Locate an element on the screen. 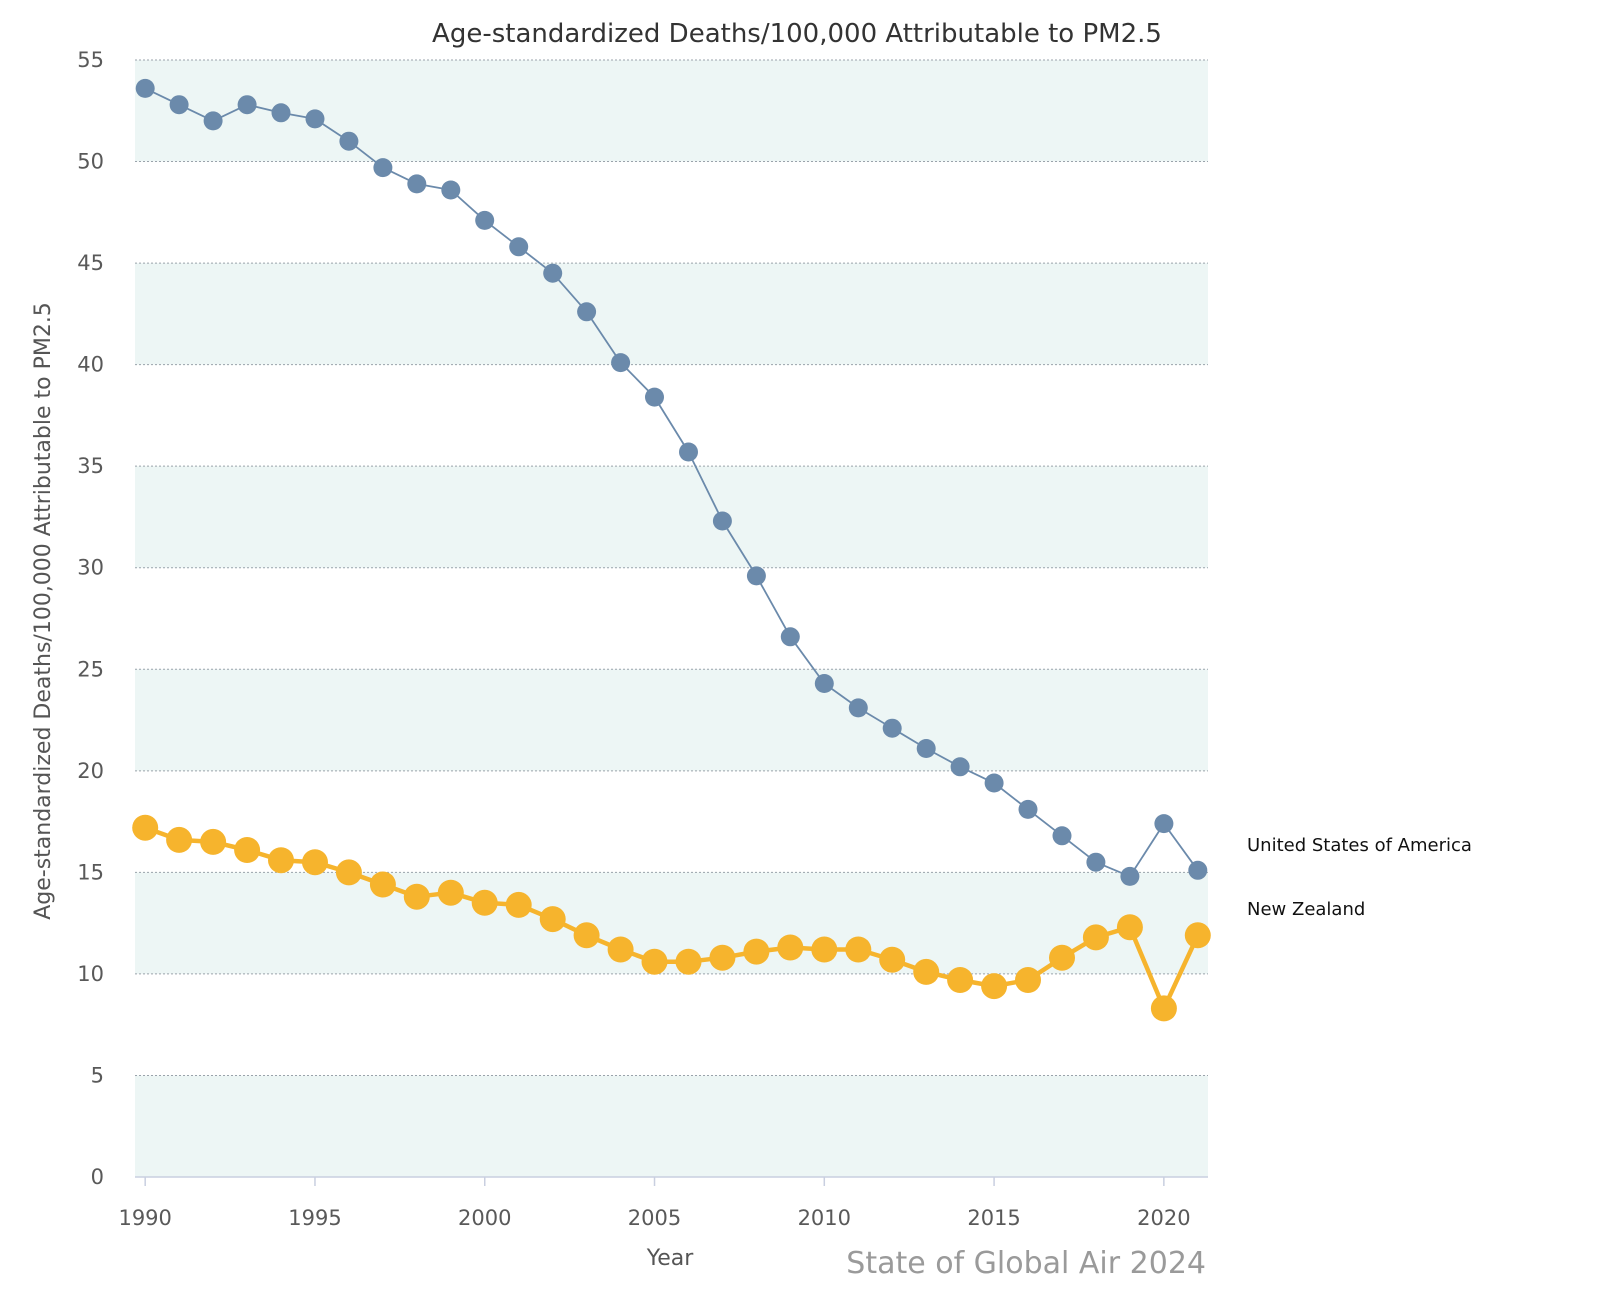 The height and width of the screenshot is (1300, 1600). y-tick-label: 15 is located at coordinates (90, 872).